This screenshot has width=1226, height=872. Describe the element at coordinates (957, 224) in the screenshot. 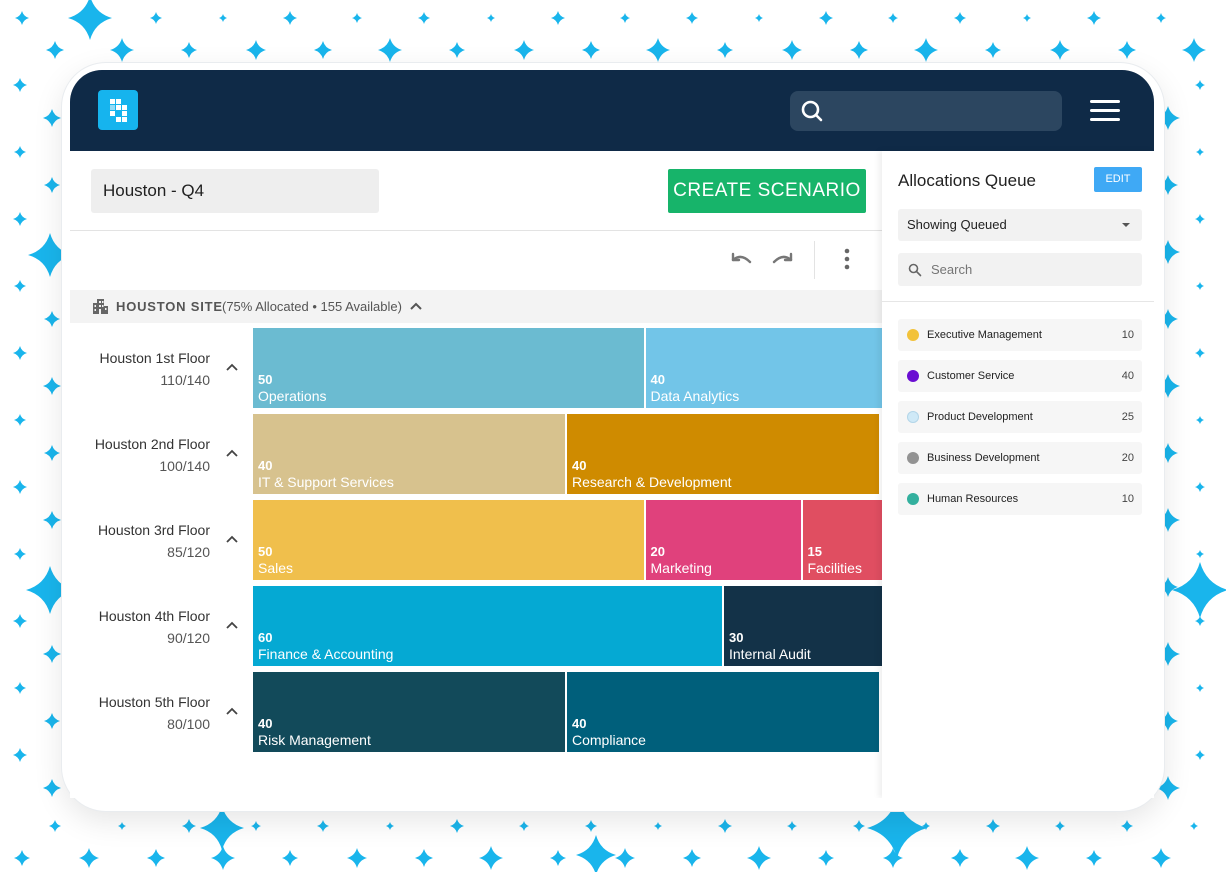

I see `queue-filter-value: Showing Queued` at that location.